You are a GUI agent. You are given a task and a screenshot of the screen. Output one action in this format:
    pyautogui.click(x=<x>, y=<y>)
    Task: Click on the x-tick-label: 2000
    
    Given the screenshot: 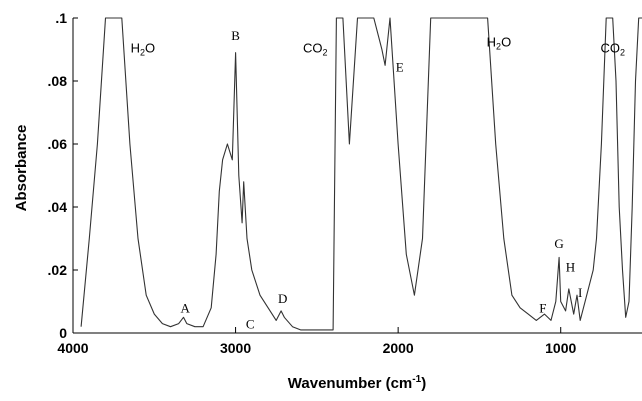 What is the action you would take?
    pyautogui.click(x=398, y=348)
    